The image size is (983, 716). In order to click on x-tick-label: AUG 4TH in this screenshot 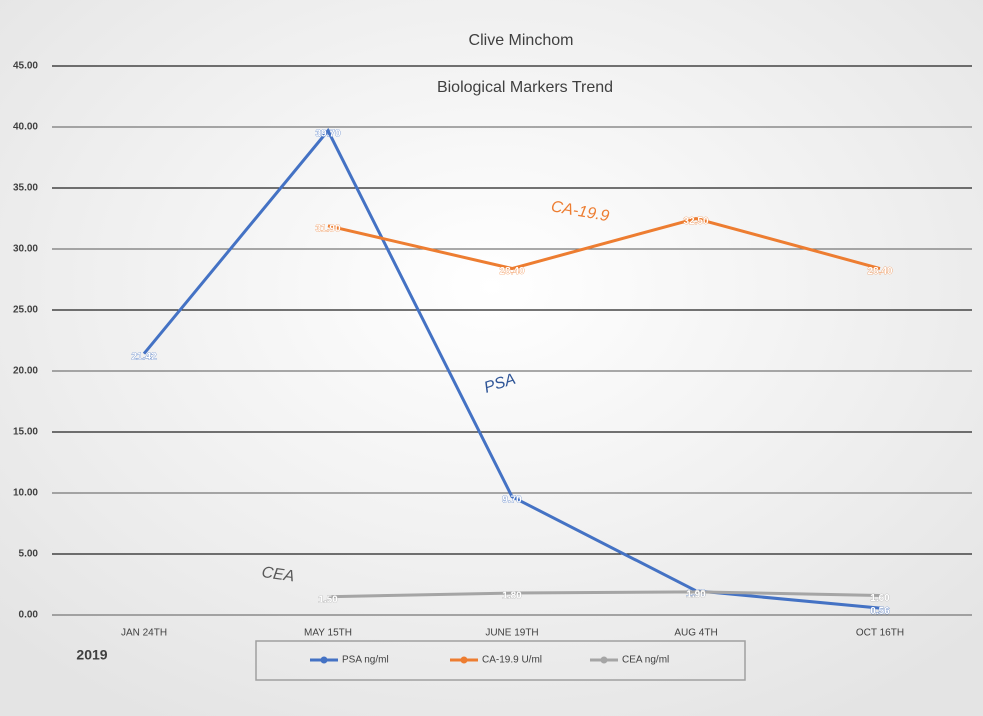, I will do `click(695, 633)`.